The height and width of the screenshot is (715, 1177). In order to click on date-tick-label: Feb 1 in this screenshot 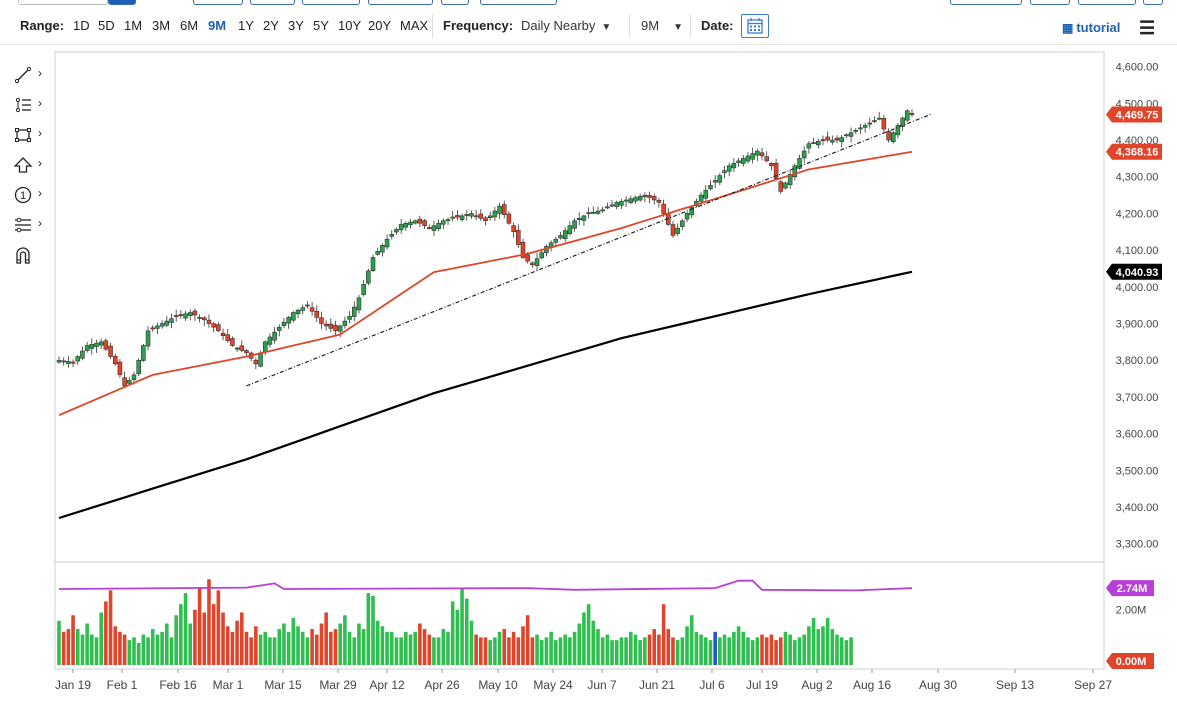, I will do `click(122, 685)`.